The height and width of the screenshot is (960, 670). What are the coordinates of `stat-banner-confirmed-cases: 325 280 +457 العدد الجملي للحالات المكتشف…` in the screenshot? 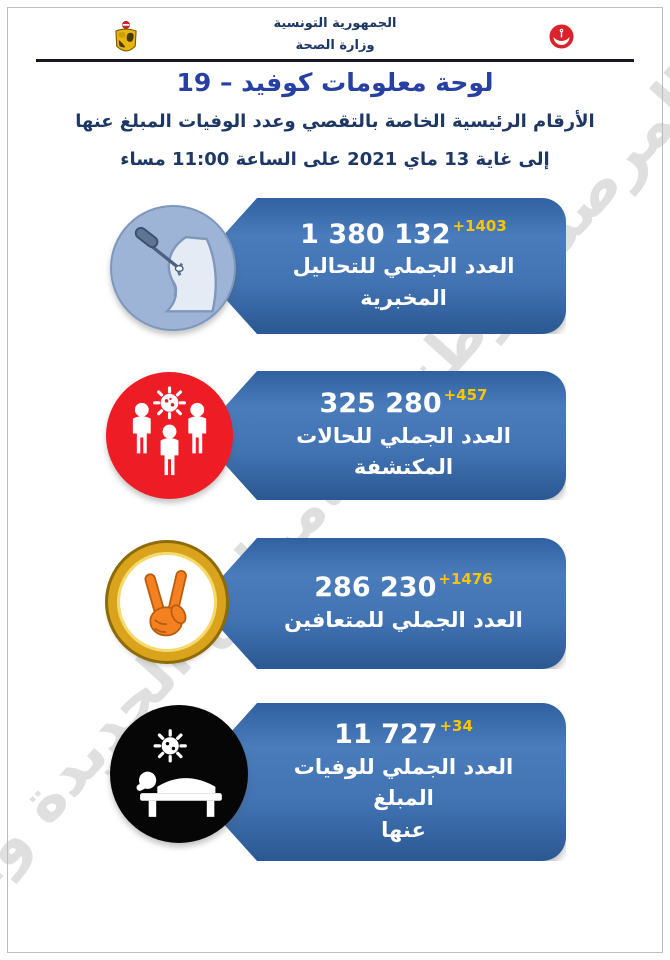 It's located at (393, 435).